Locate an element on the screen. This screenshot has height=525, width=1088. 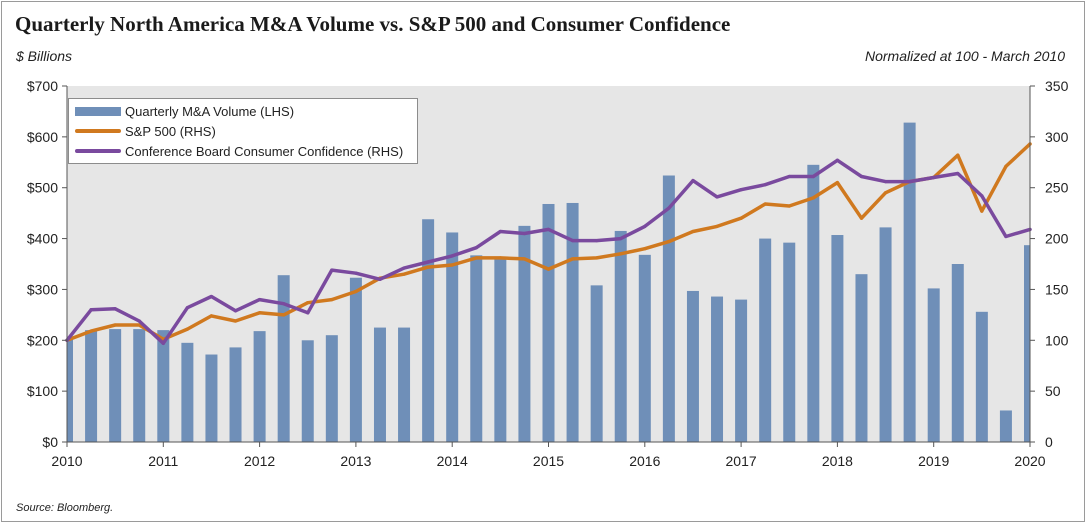
x-axis-tick-label: 2013 is located at coordinates (355, 461).